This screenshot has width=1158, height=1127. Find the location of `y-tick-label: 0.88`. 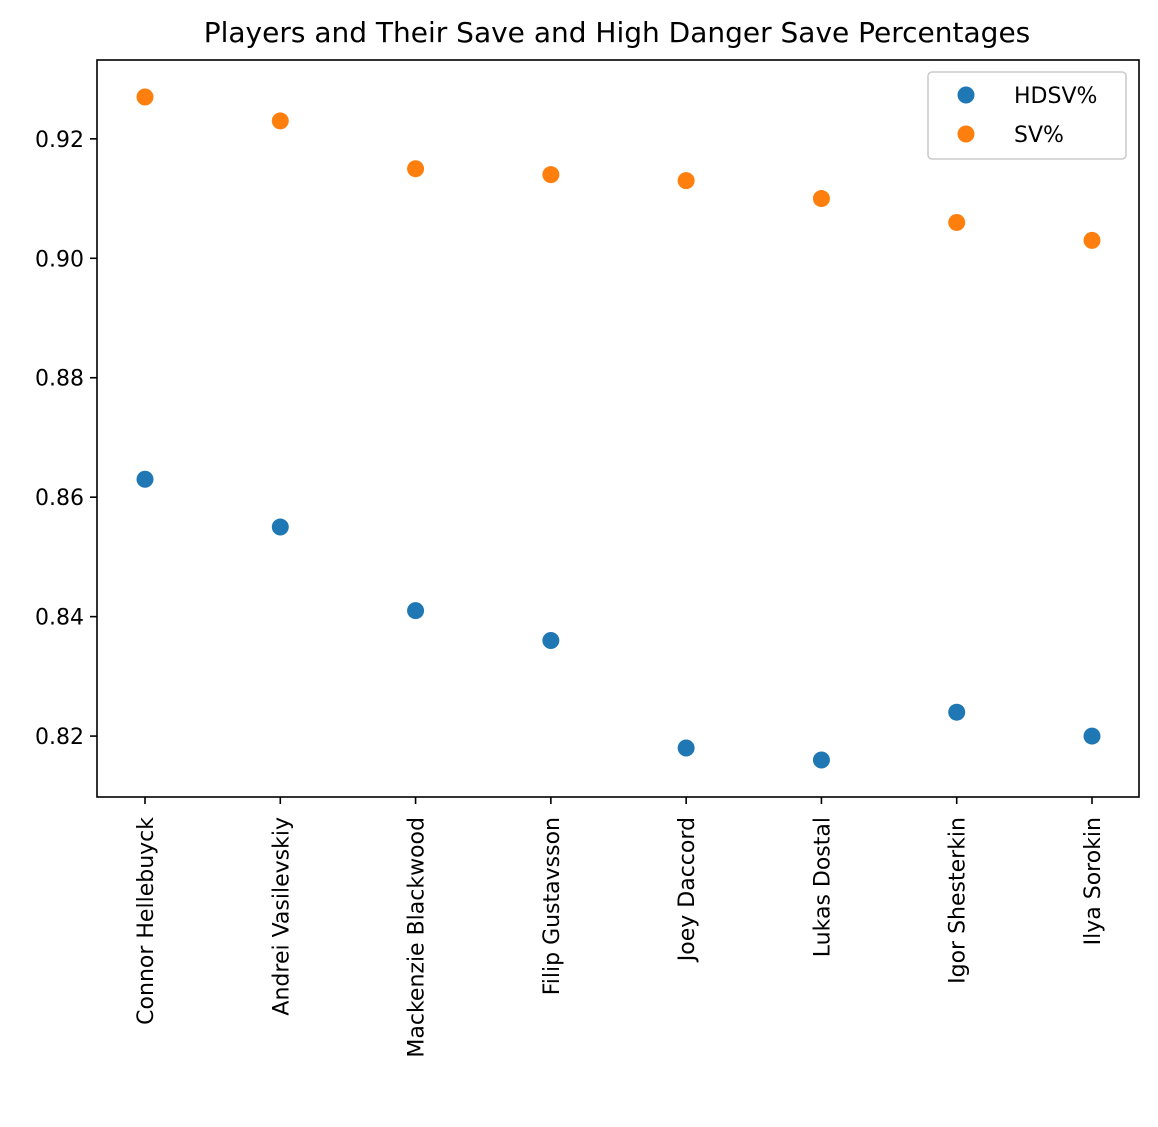

y-tick-label: 0.88 is located at coordinates (59, 379).